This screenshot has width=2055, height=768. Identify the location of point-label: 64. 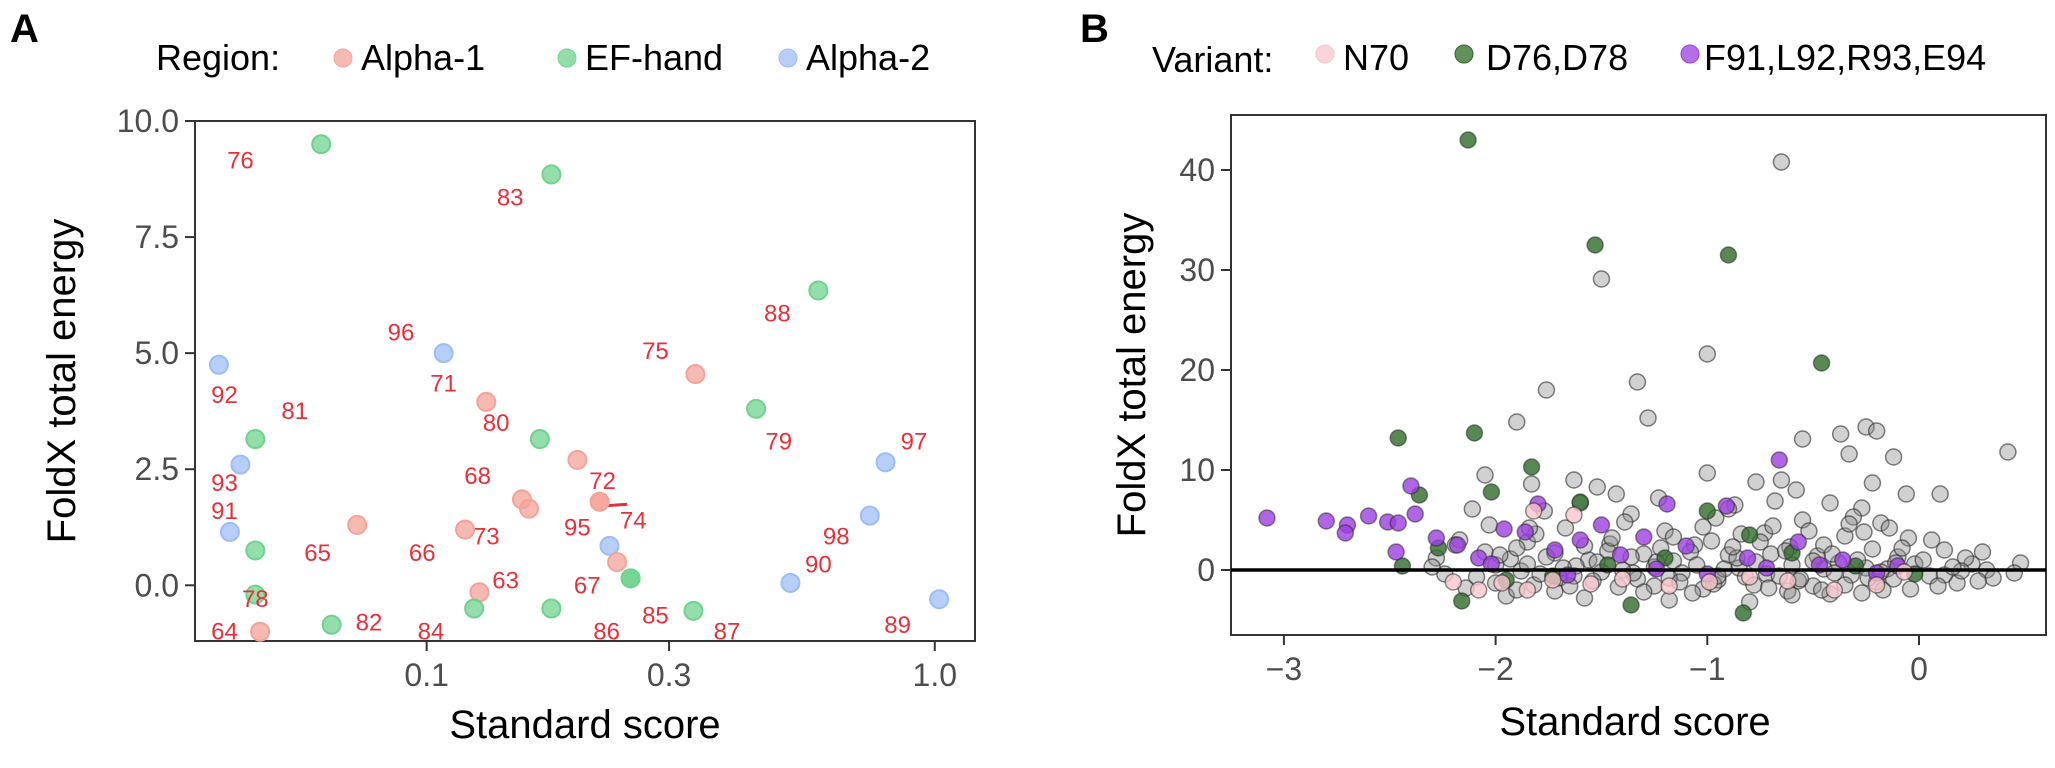
(224, 632).